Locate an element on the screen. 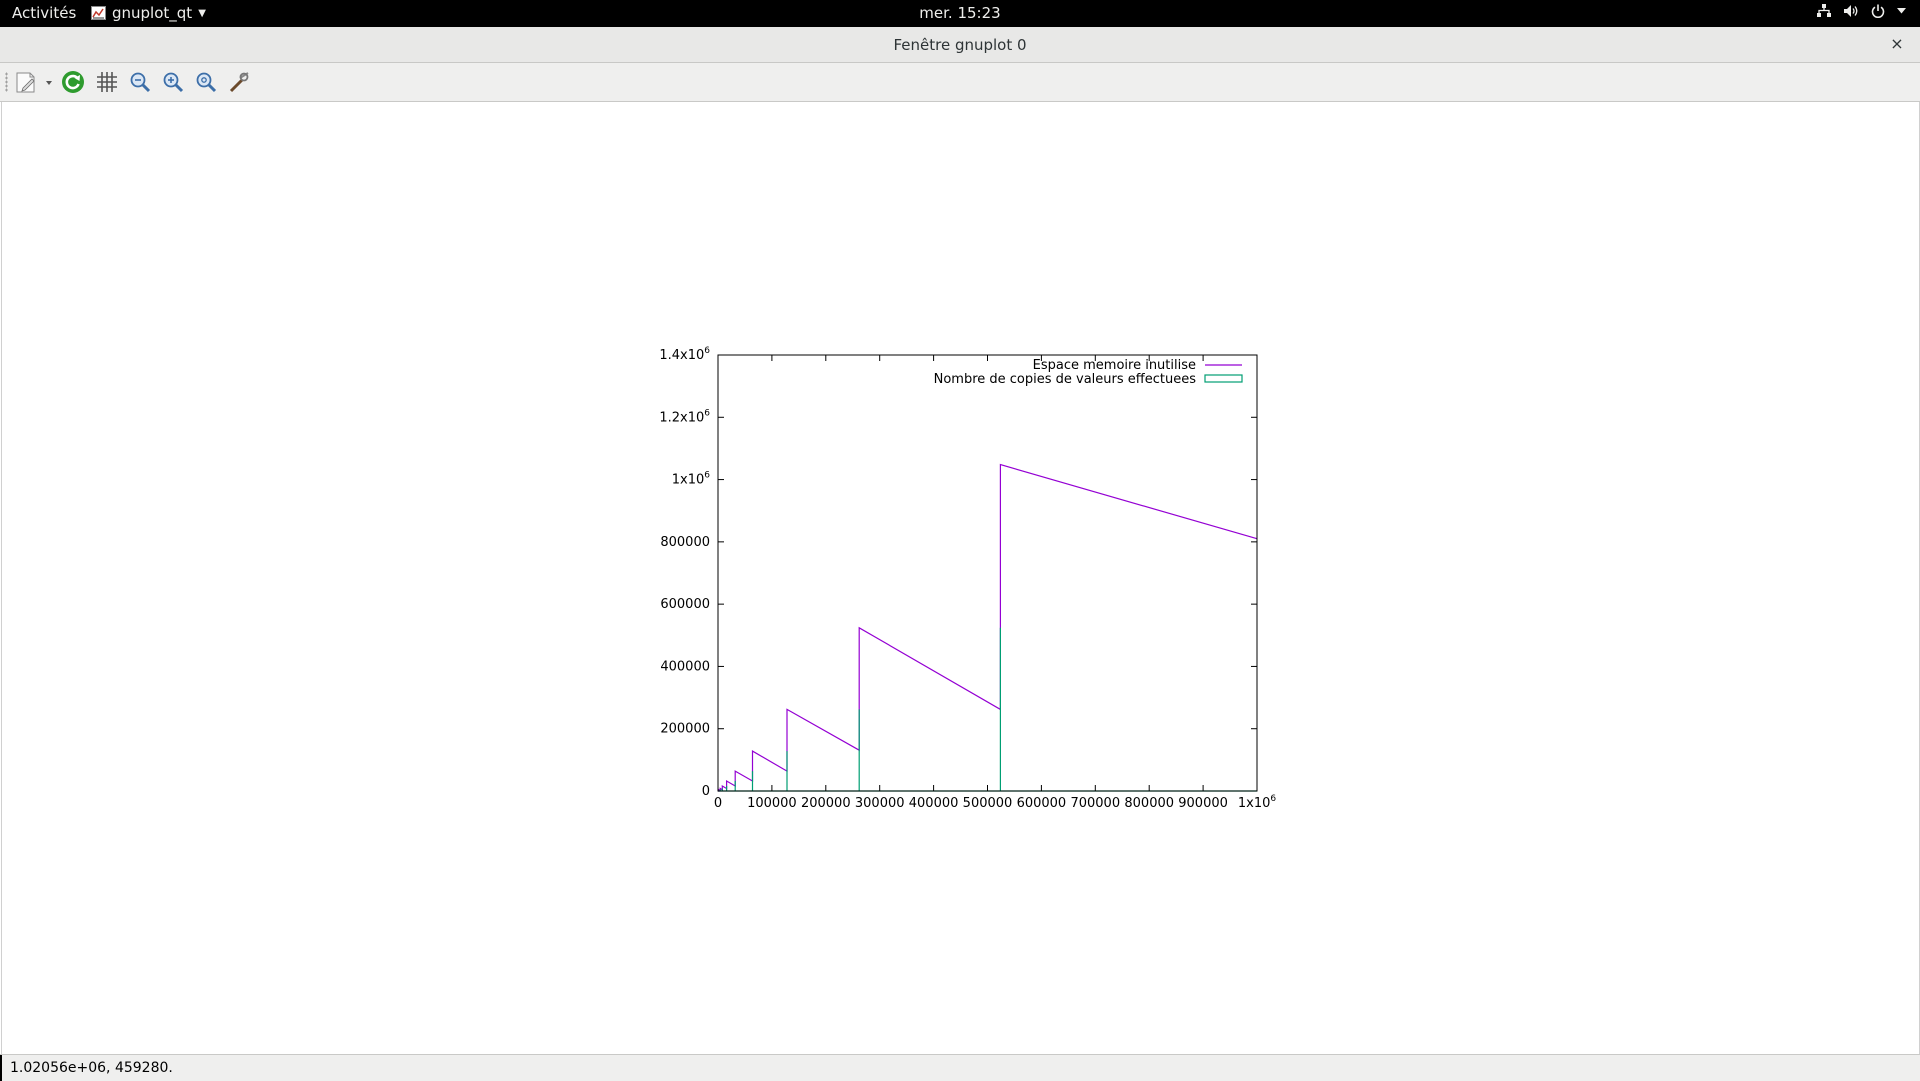  y-tick-label: 400000 is located at coordinates (685, 666).